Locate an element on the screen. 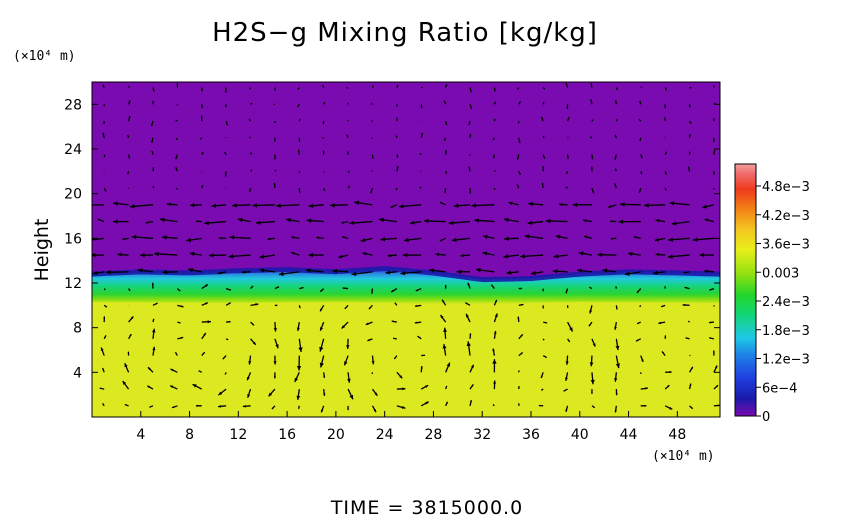  x-tick-label: 28 is located at coordinates (434, 435).